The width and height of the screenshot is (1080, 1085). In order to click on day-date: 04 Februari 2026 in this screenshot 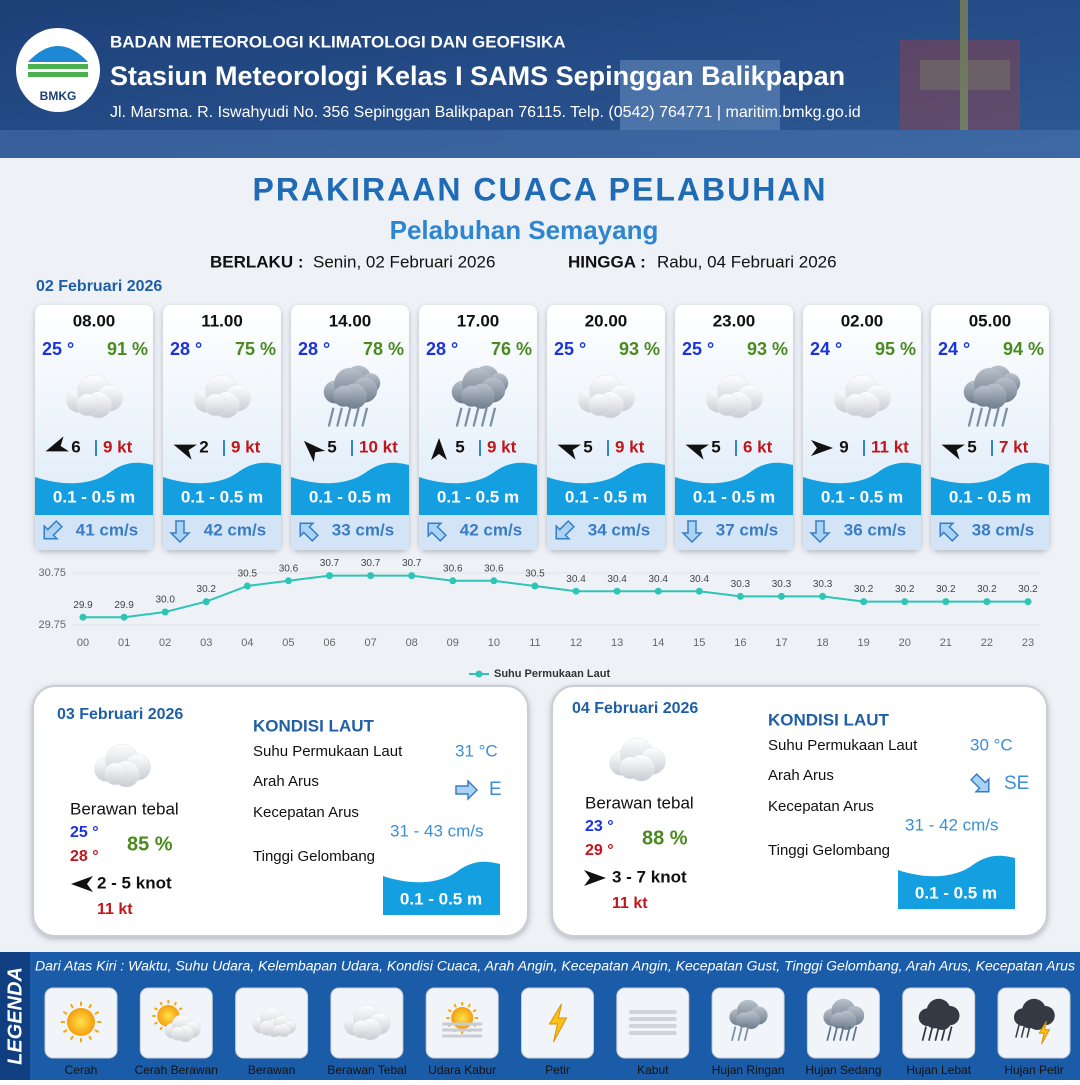, I will do `click(635, 708)`.